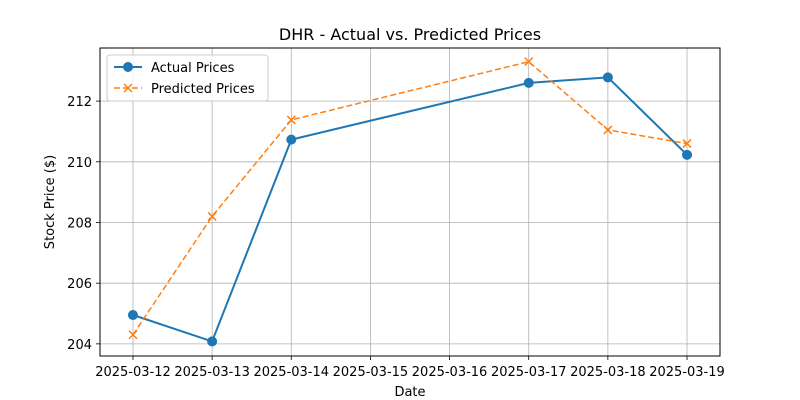  I want to click on y-tick-label: 212, so click(79, 102).